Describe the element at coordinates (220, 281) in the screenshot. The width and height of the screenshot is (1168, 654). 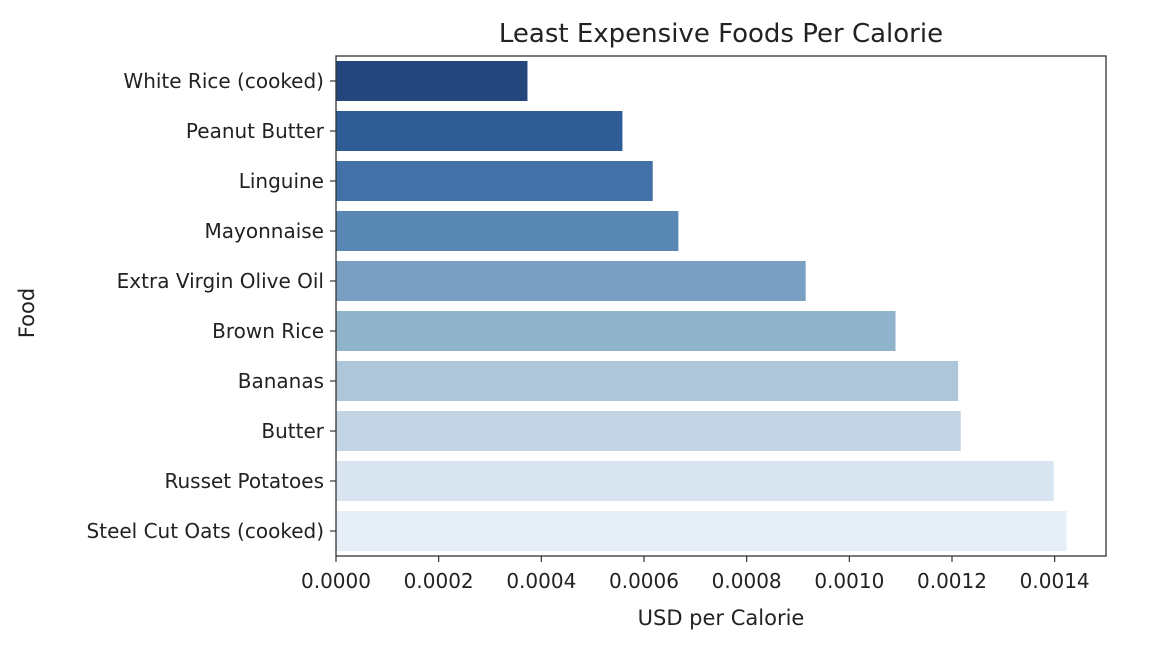
I see `y-tick-label: Extra Virgin Olive Oil` at that location.